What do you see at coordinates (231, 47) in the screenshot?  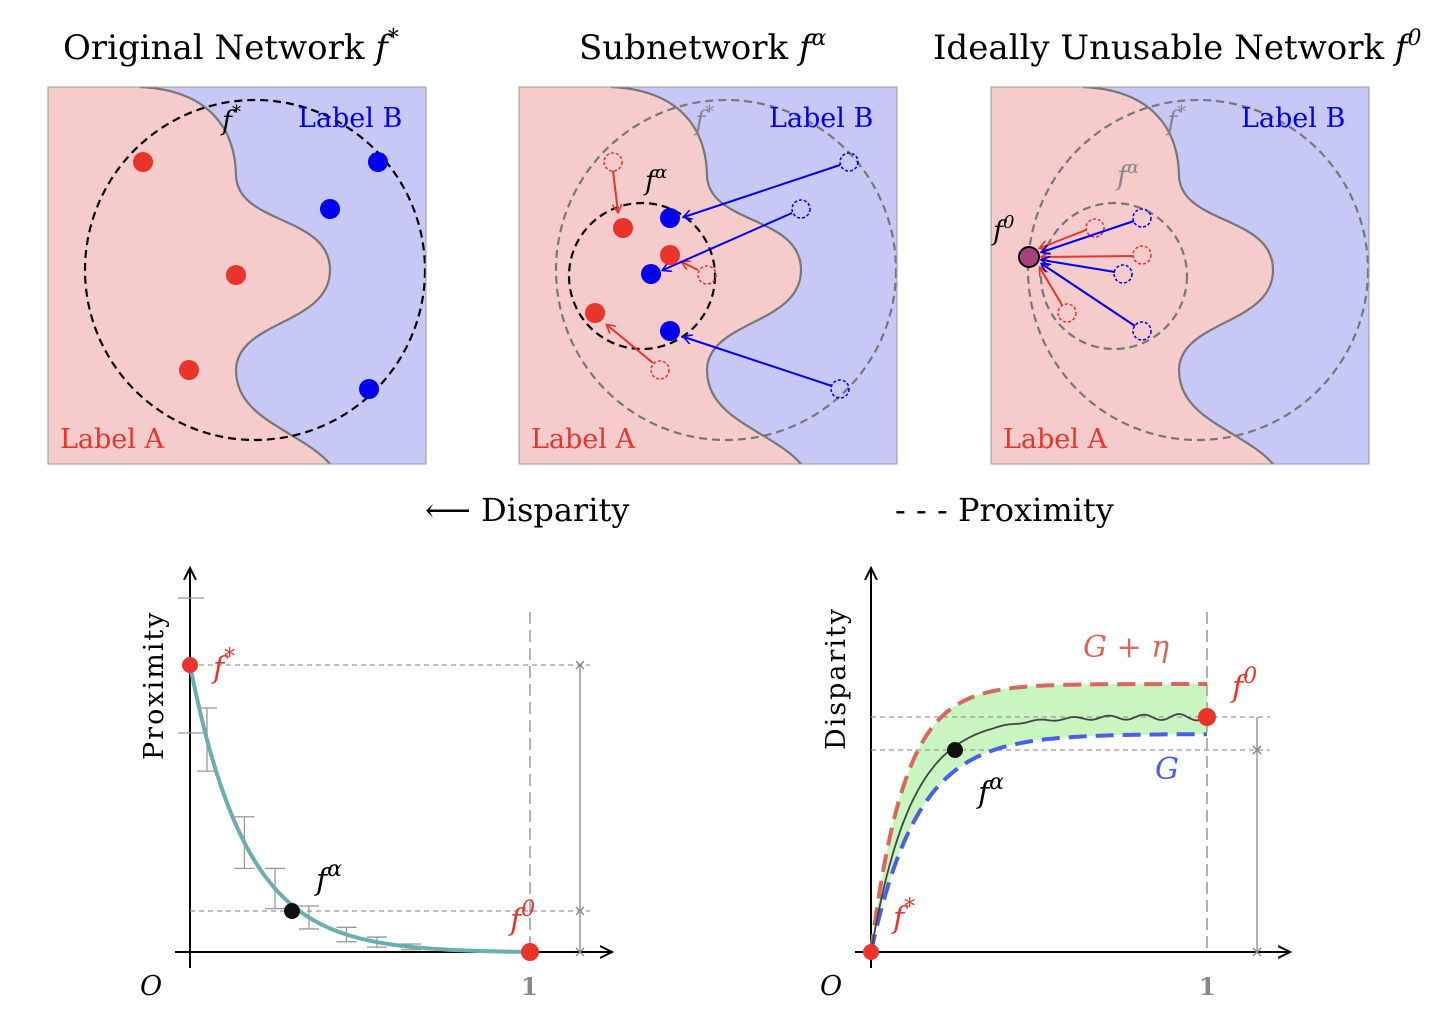 I see `panel-title-original: Original Network f*` at bounding box center [231, 47].